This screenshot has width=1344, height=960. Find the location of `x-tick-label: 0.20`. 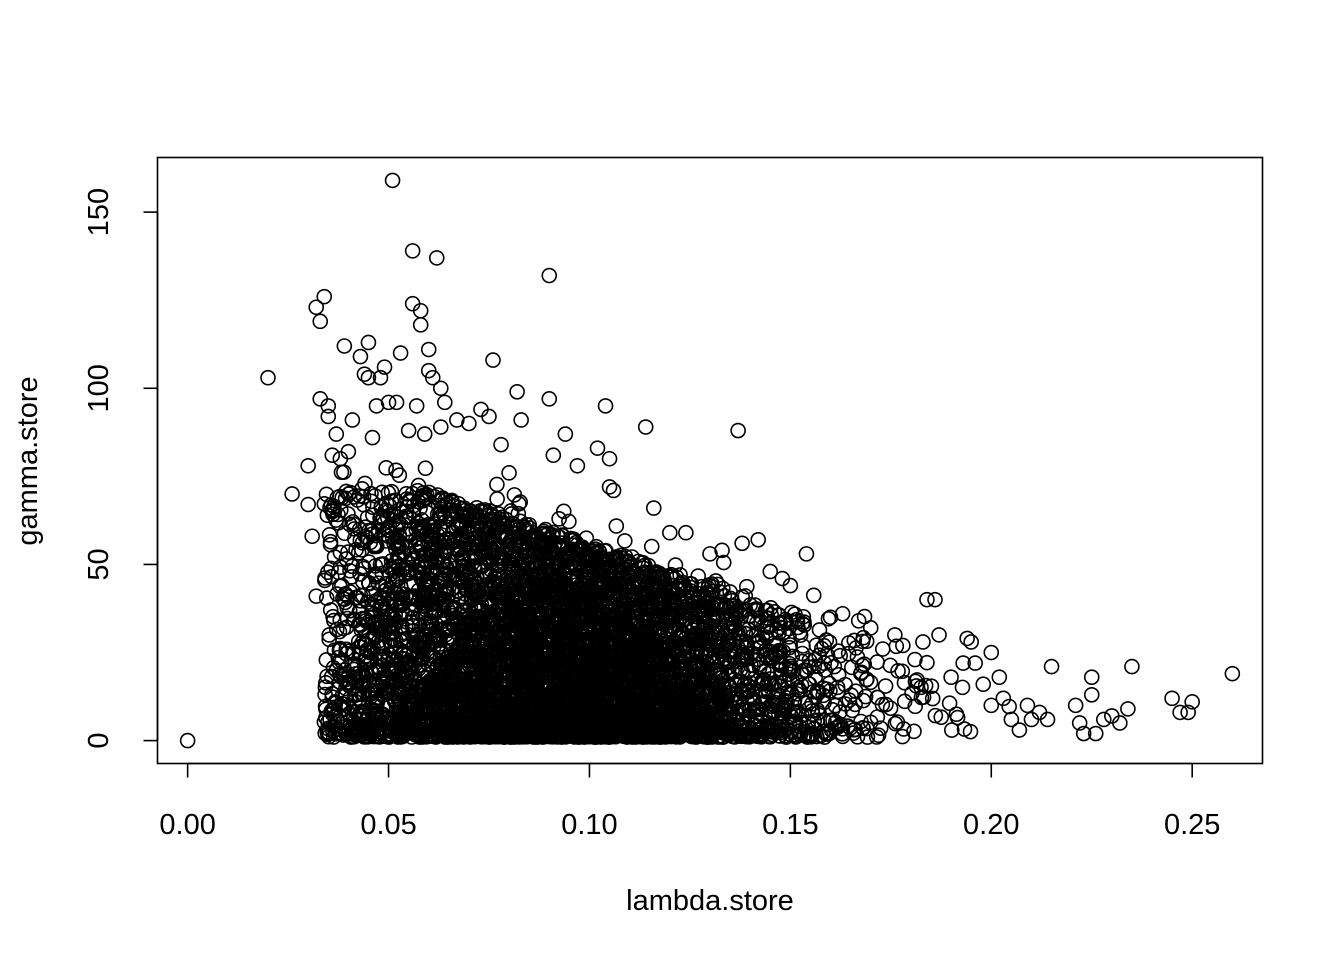

x-tick-label: 0.20 is located at coordinates (991, 825).